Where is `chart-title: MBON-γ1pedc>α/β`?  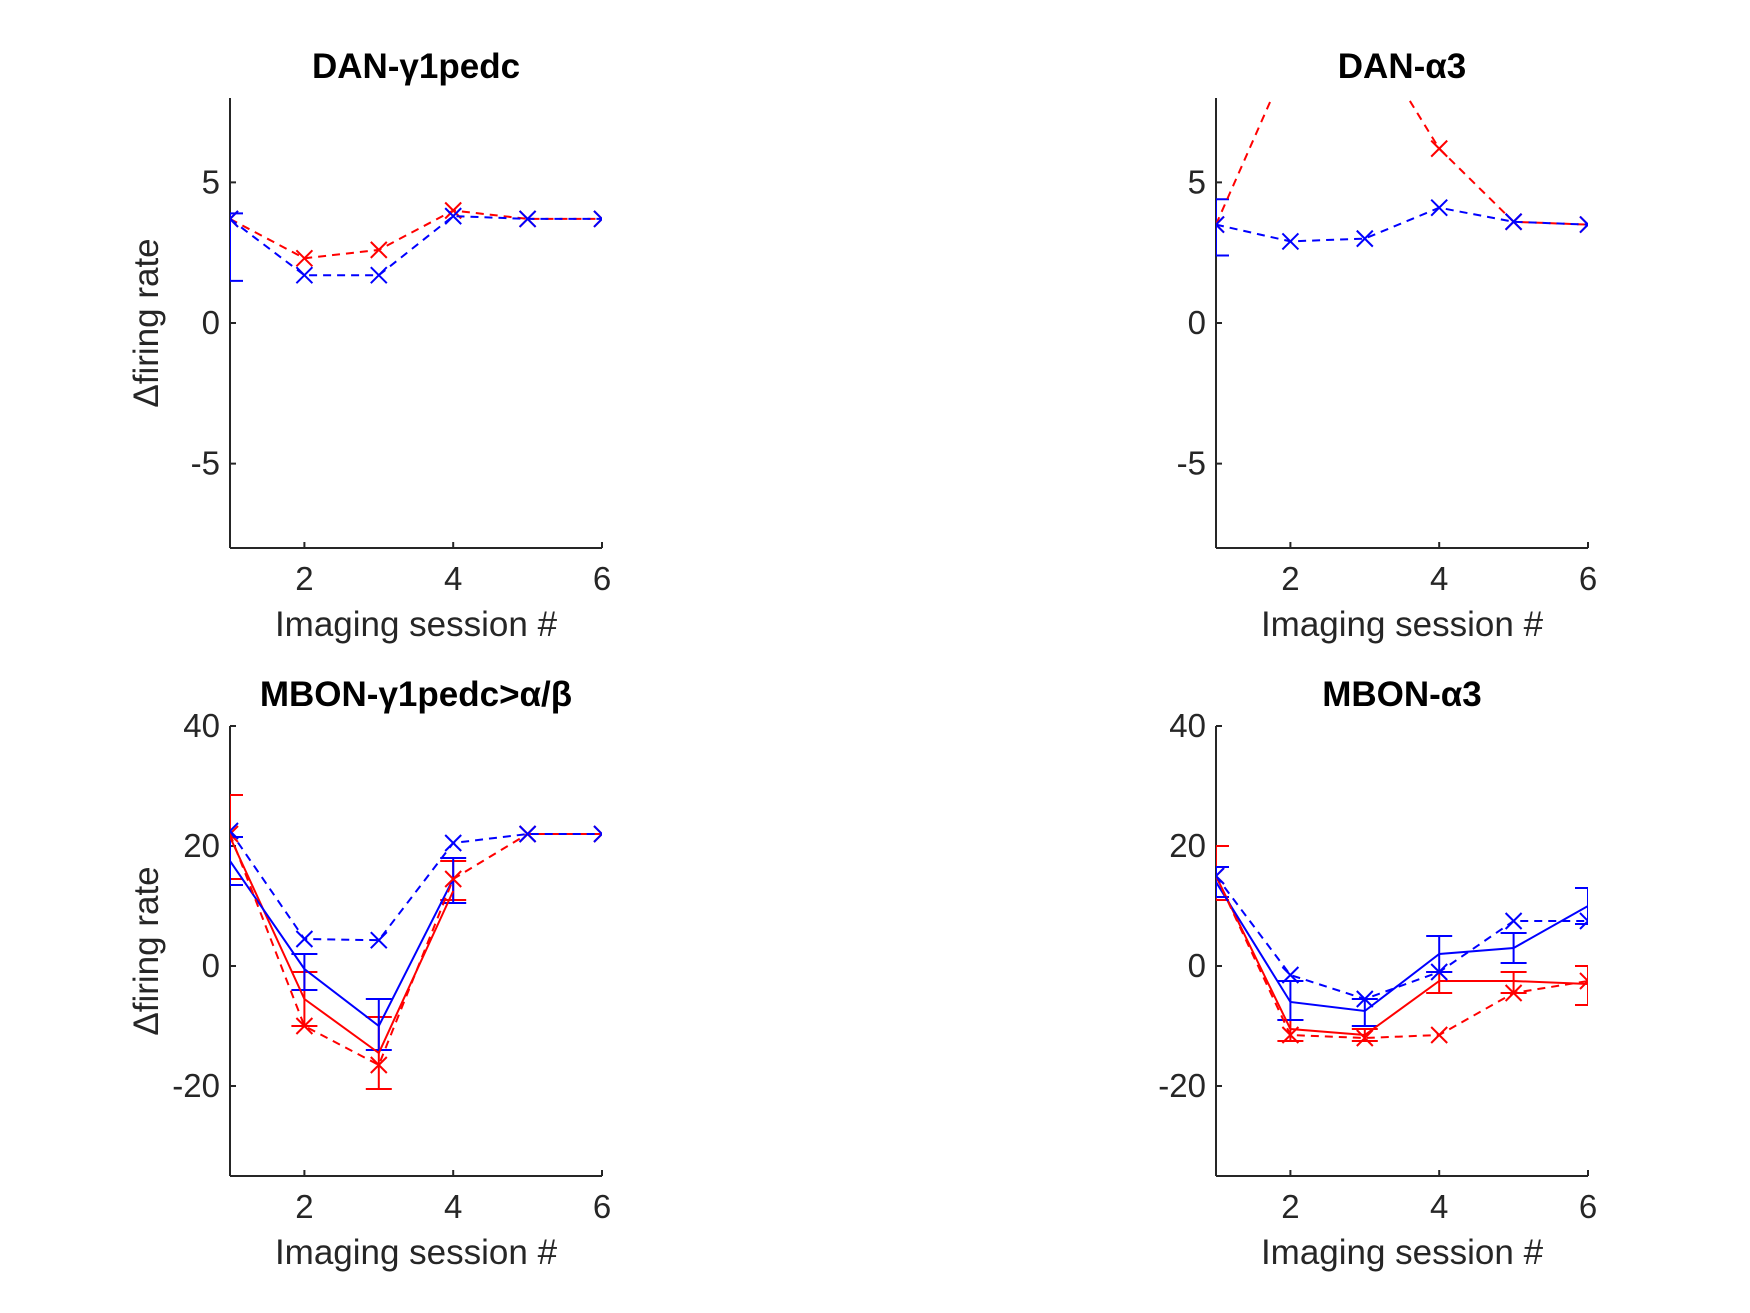
chart-title: MBON-γ1pedc>α/β is located at coordinates (416, 694).